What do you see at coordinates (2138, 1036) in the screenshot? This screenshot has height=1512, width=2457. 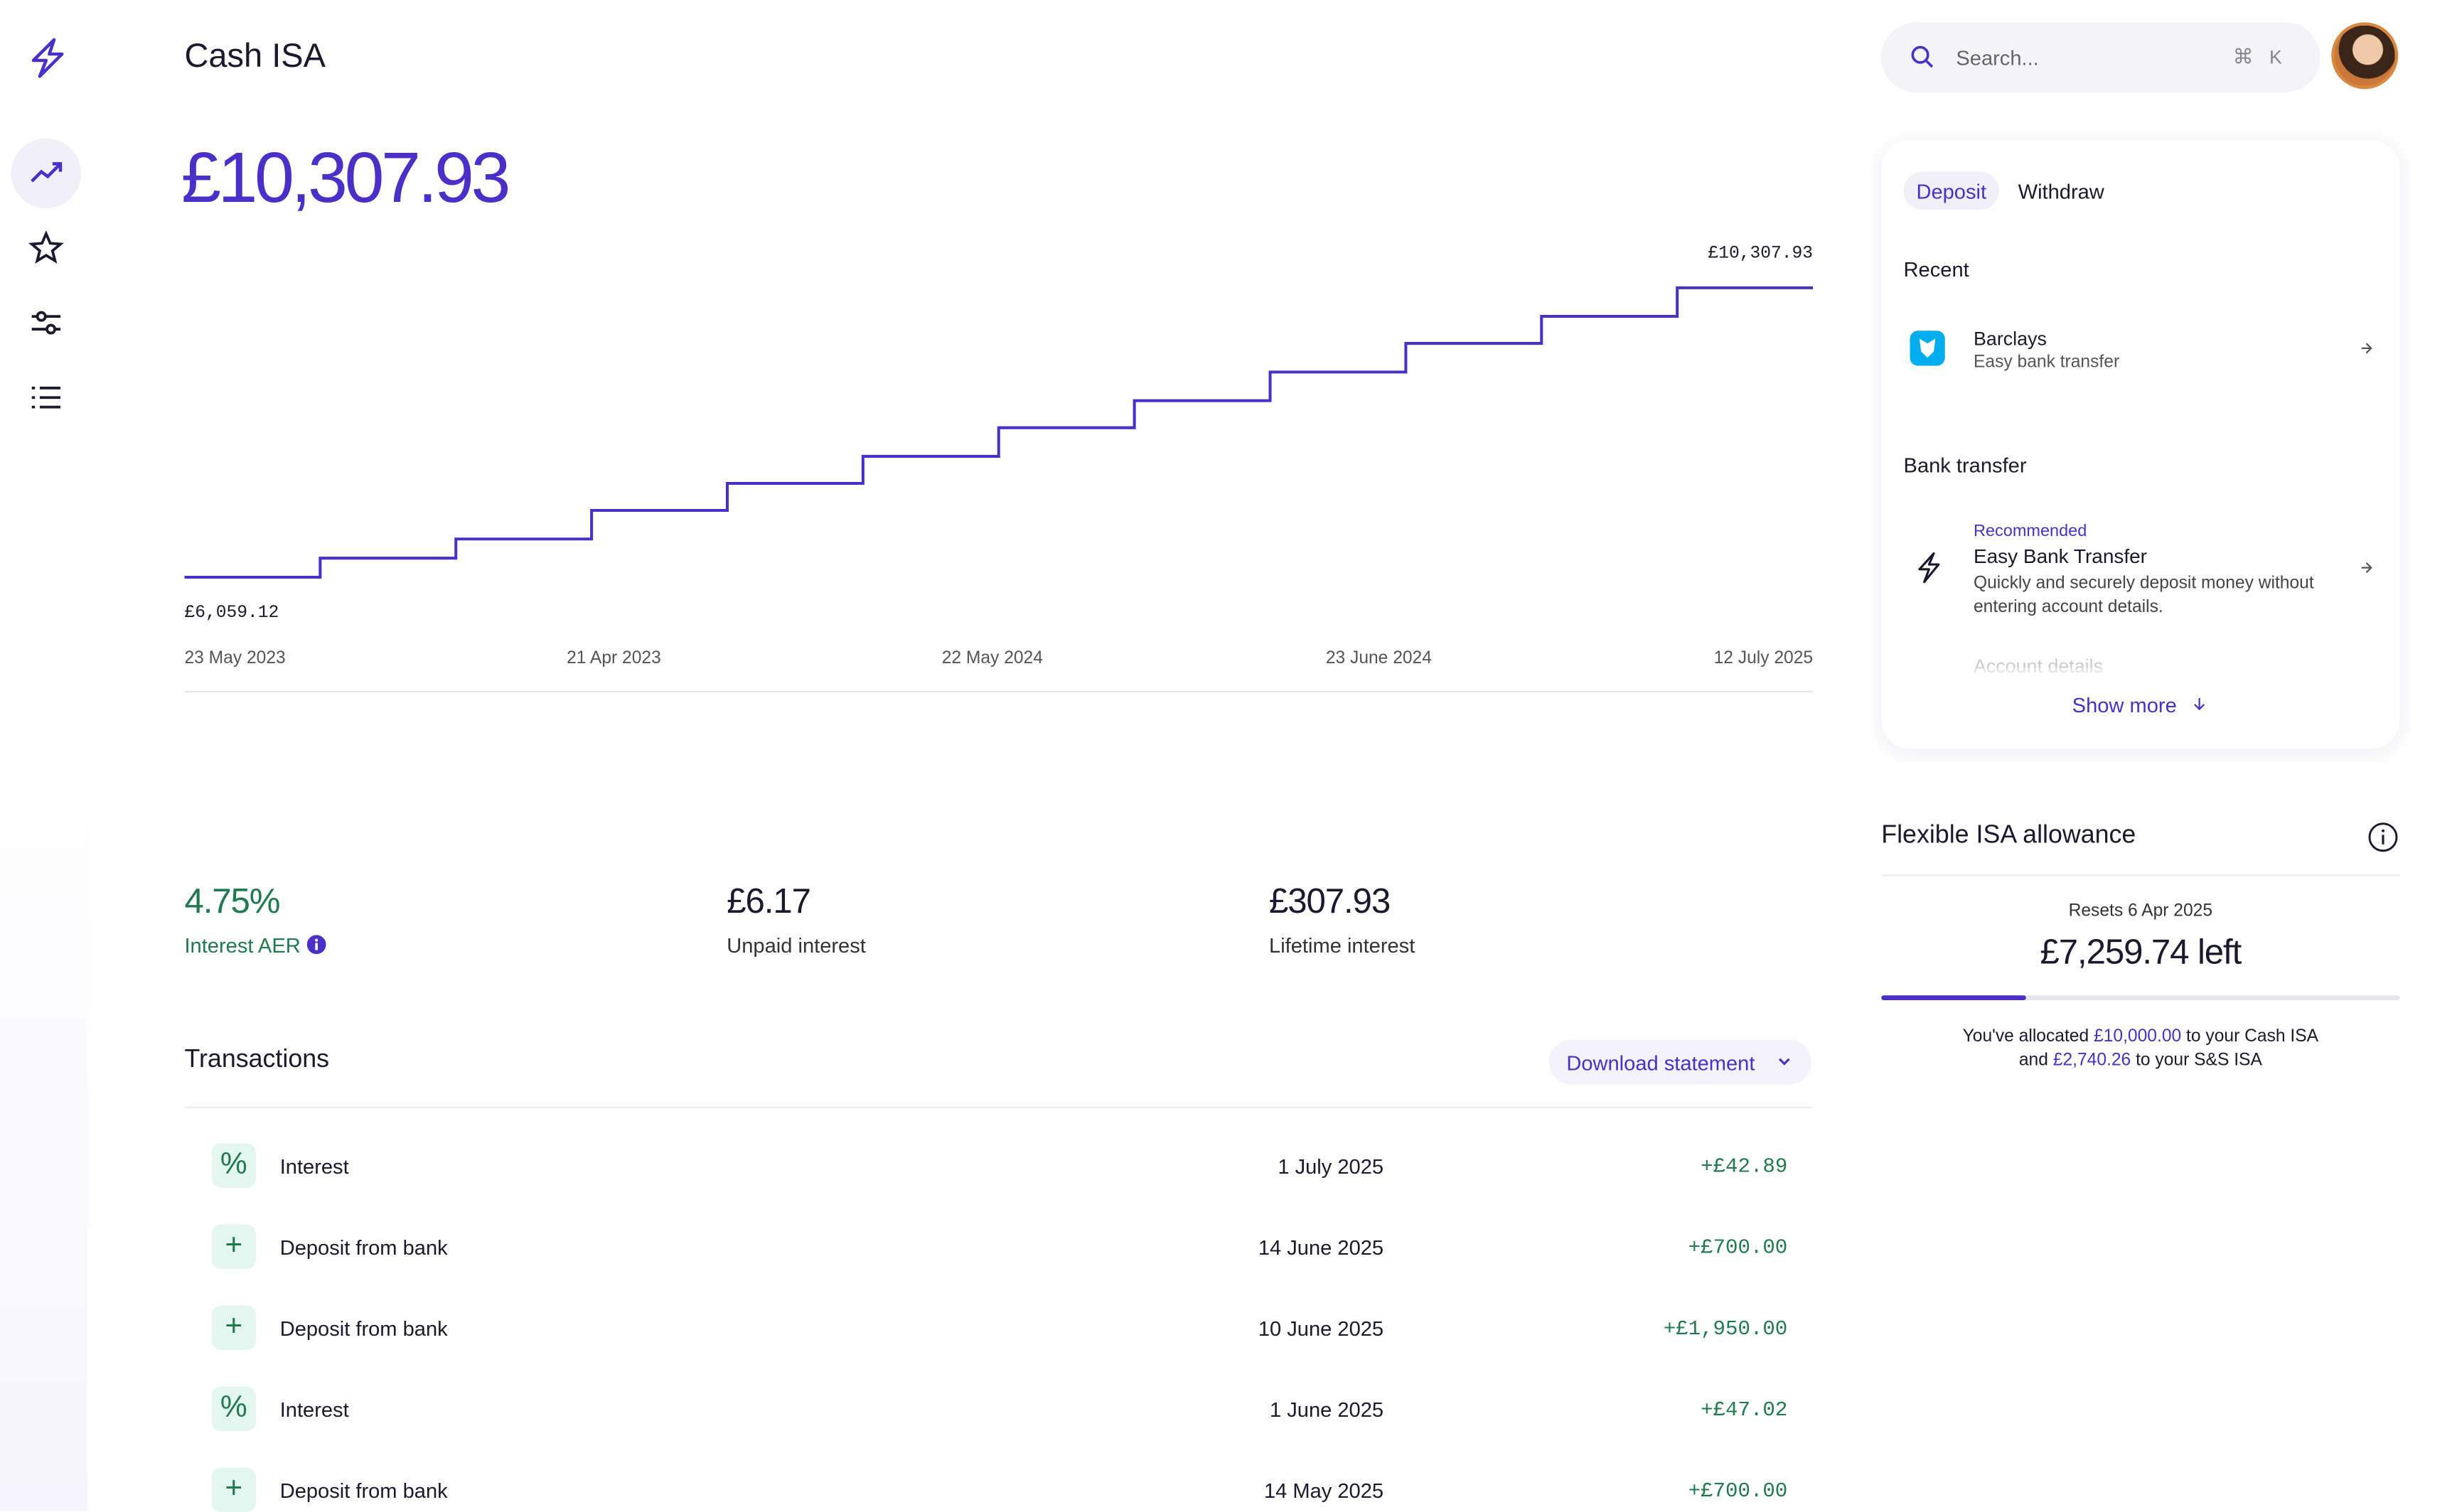 I see `note-amount: £10,000.00` at bounding box center [2138, 1036].